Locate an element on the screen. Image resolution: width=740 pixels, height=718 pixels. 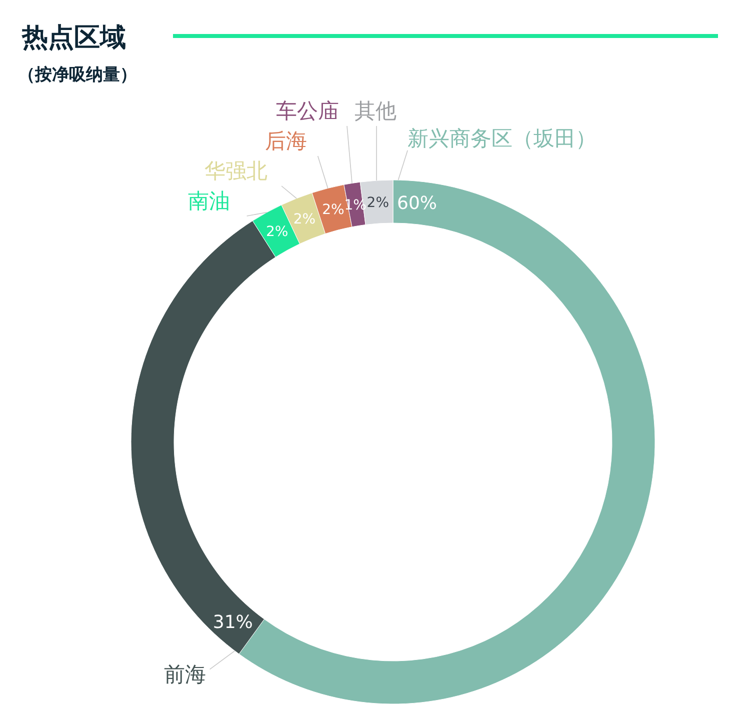
chart-title: 热点区域 is located at coordinates (73, 38).